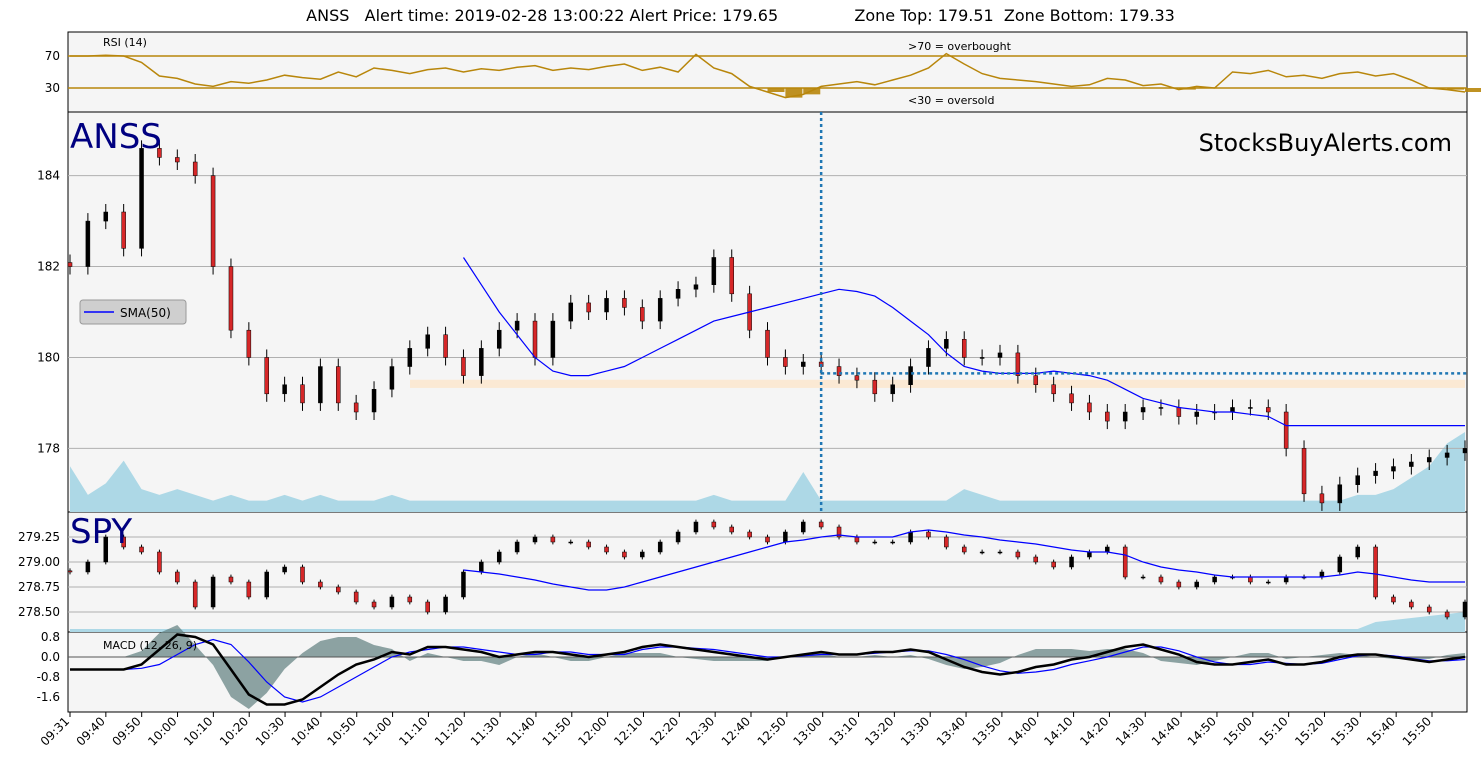  Describe the element at coordinates (1273, 731) in the screenshot. I see `x-tick-label: 15:10` at that location.